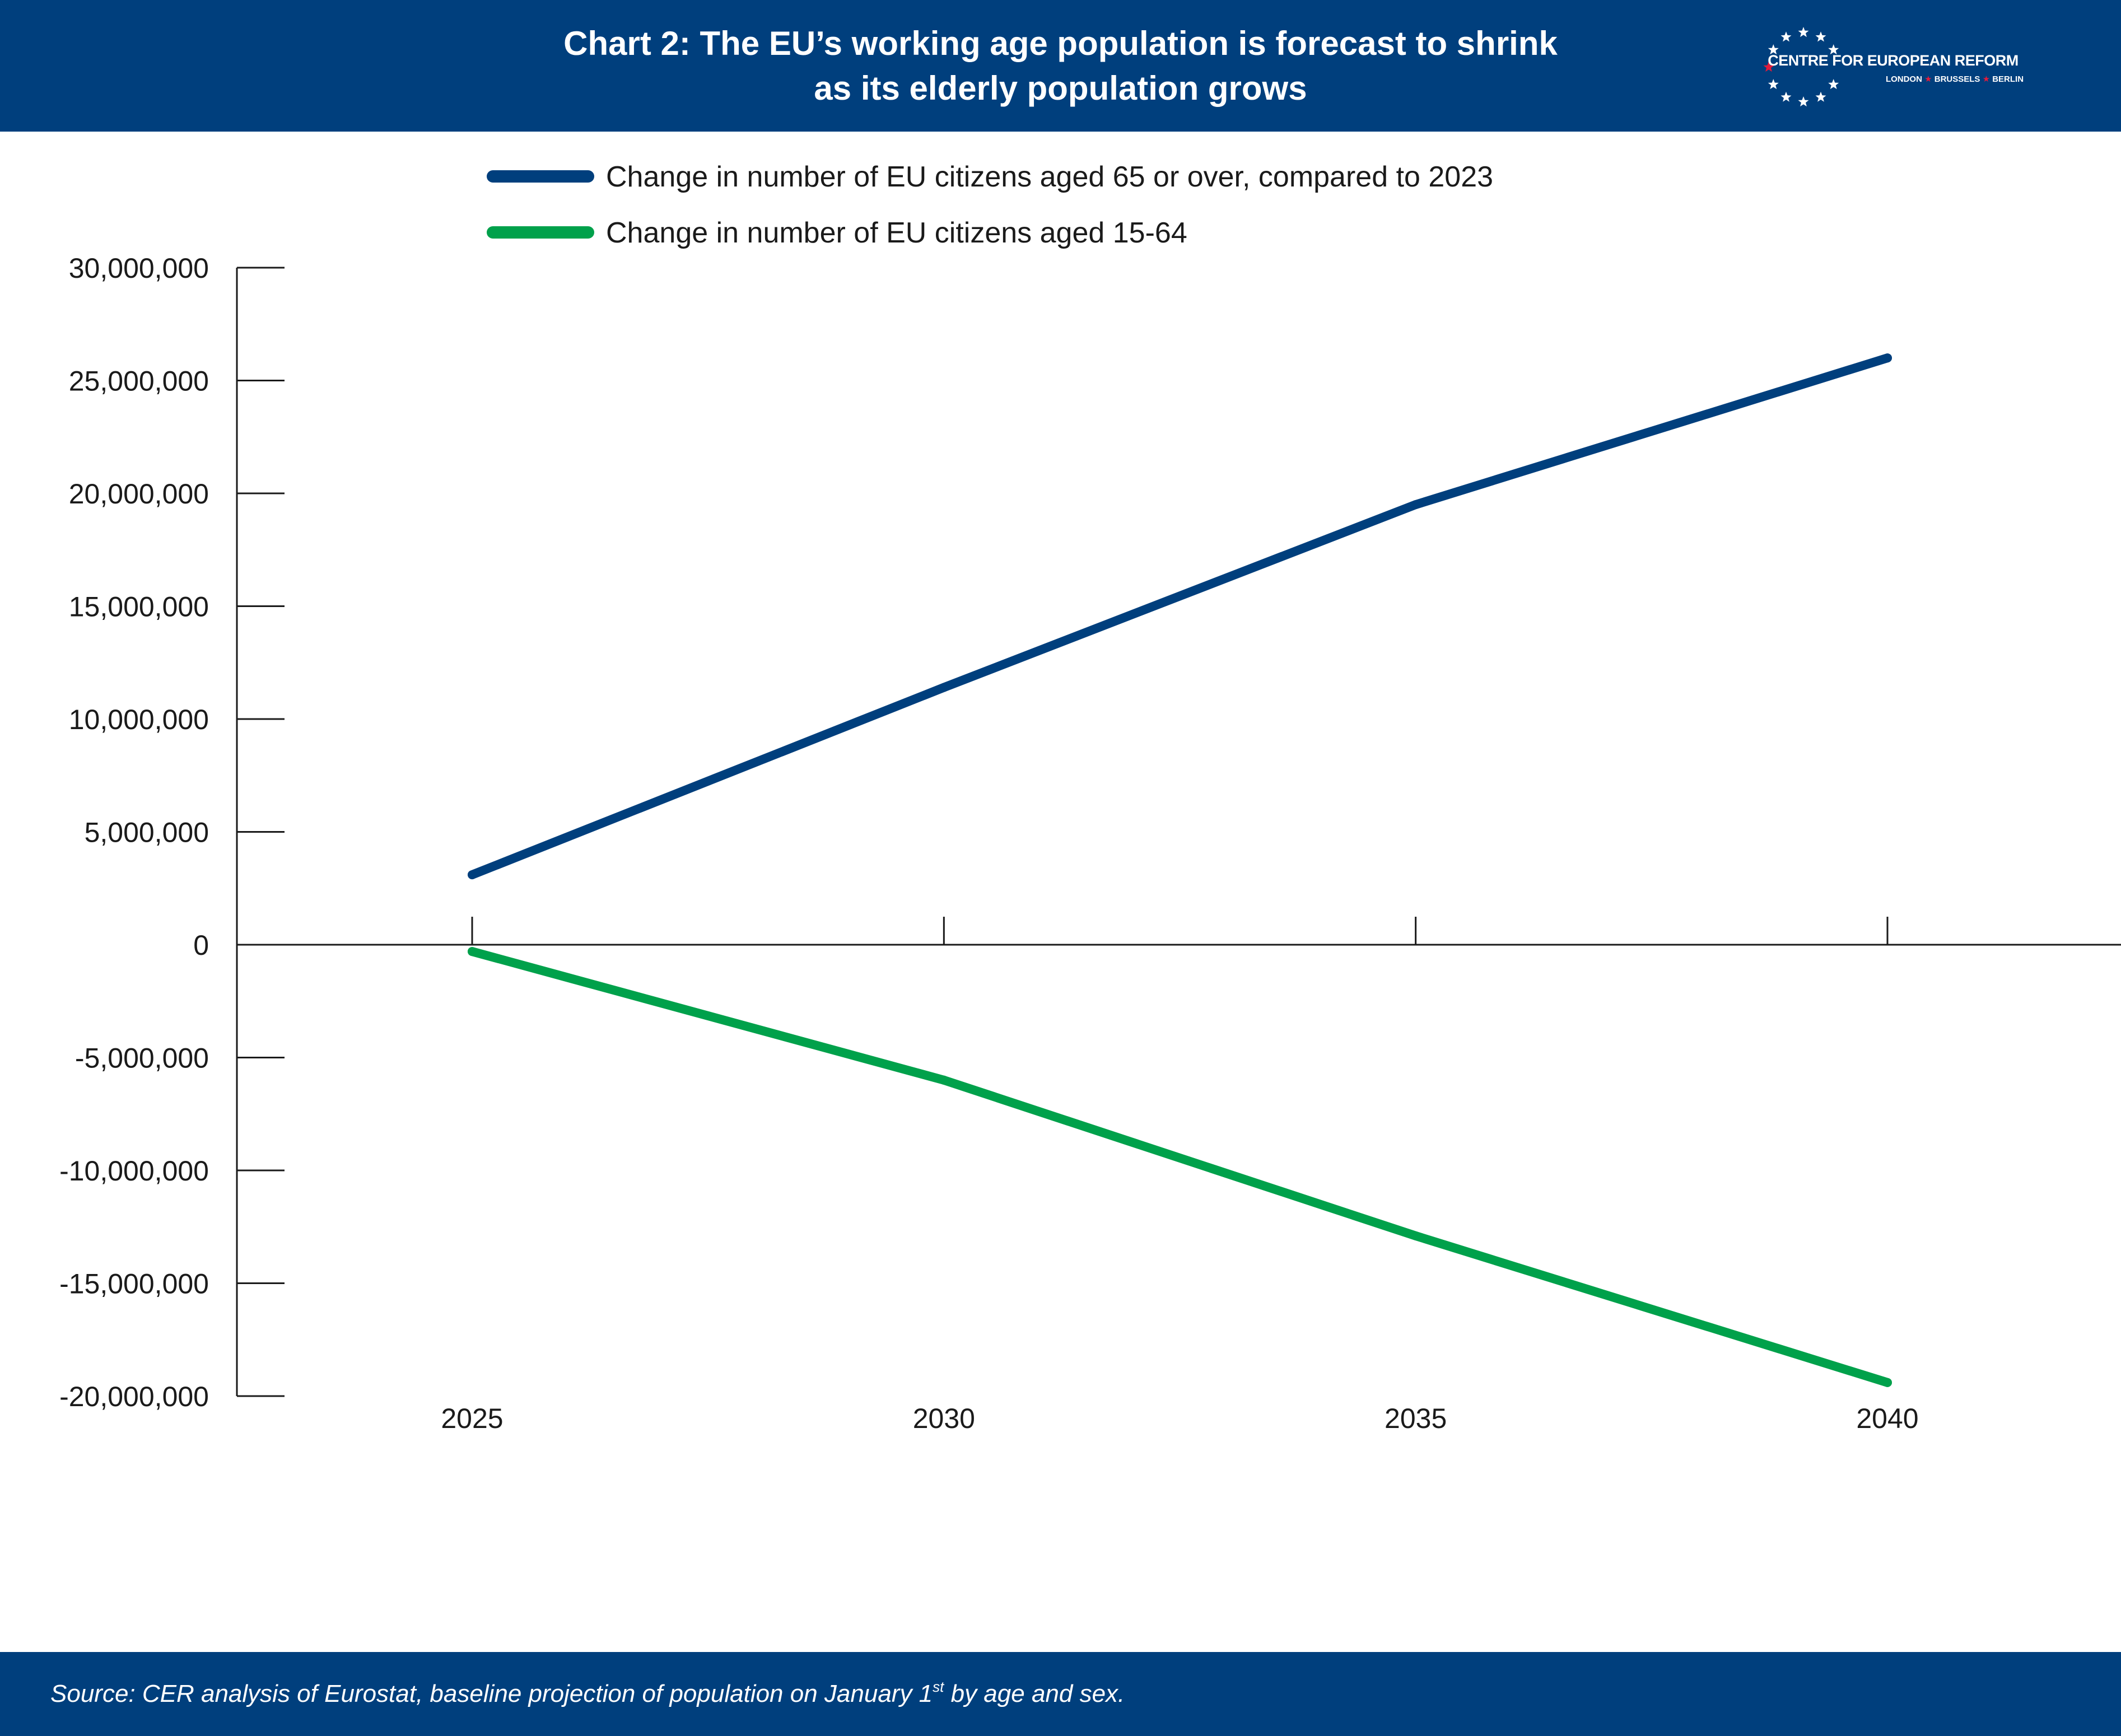 The image size is (2121, 1736). Describe the element at coordinates (139, 607) in the screenshot. I see `y-tick-label-3: 15,000,000` at that location.